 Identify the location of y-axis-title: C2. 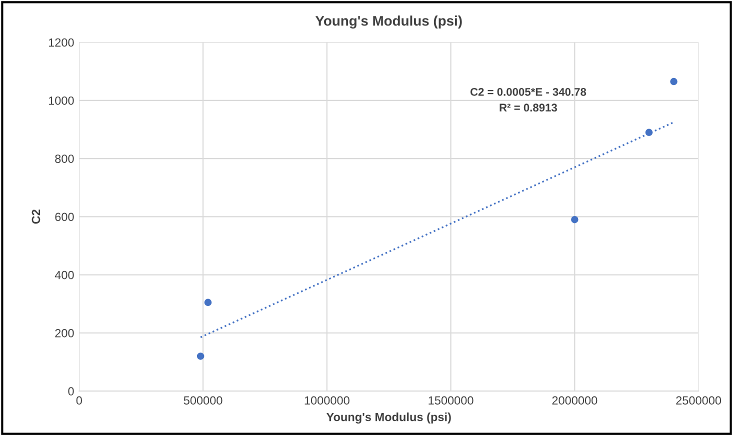
(36, 217).